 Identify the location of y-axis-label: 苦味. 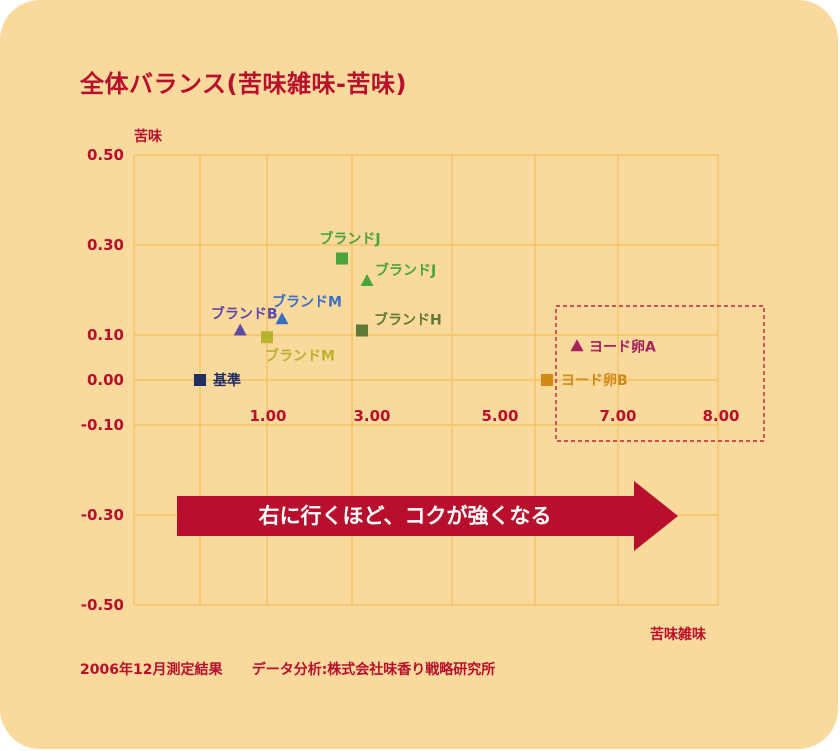
(148, 137).